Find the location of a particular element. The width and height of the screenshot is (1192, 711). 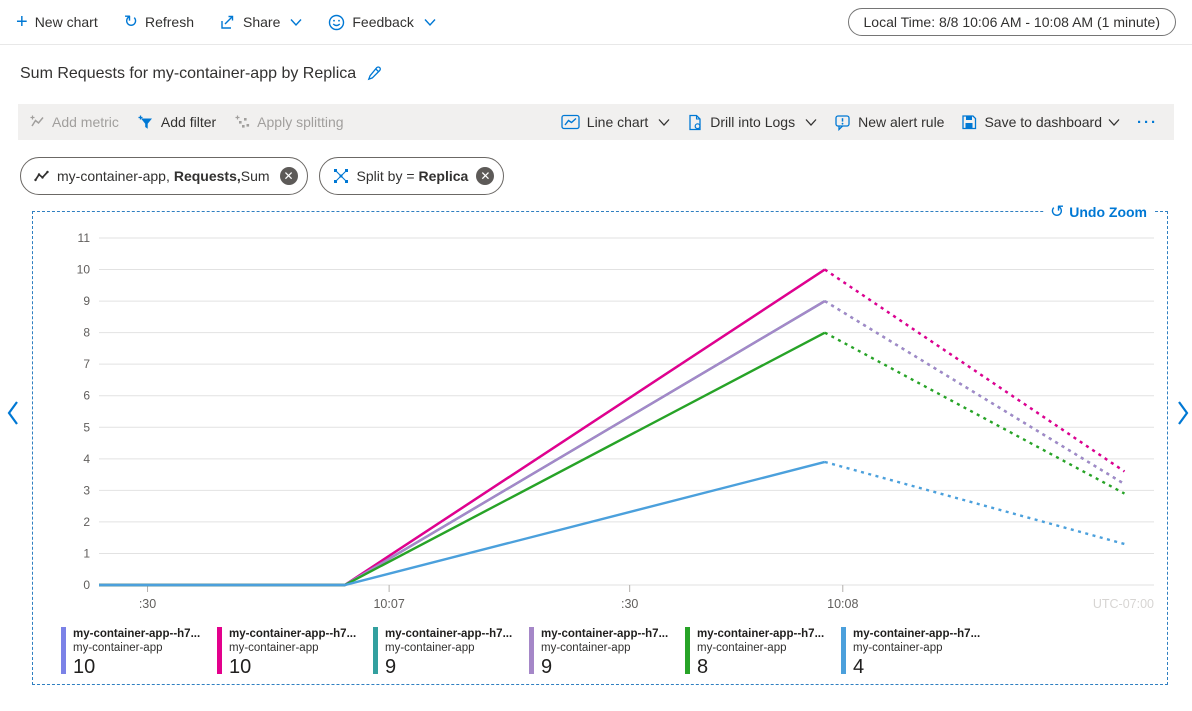

plus-icon: + is located at coordinates (22, 22).